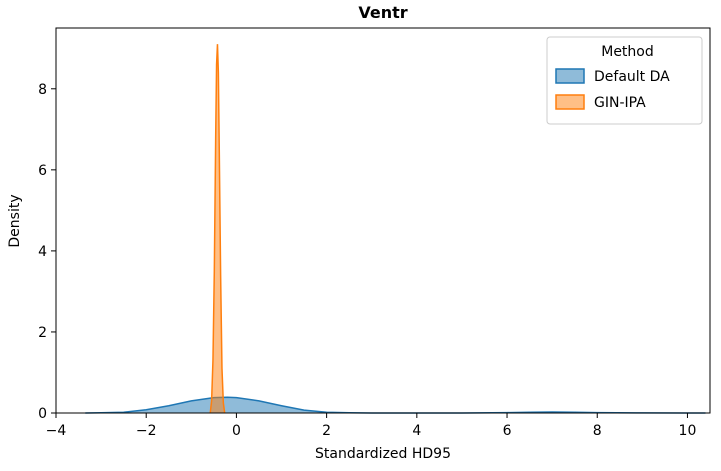  Describe the element at coordinates (507, 431) in the screenshot. I see `x-tick-label: 6` at that location.